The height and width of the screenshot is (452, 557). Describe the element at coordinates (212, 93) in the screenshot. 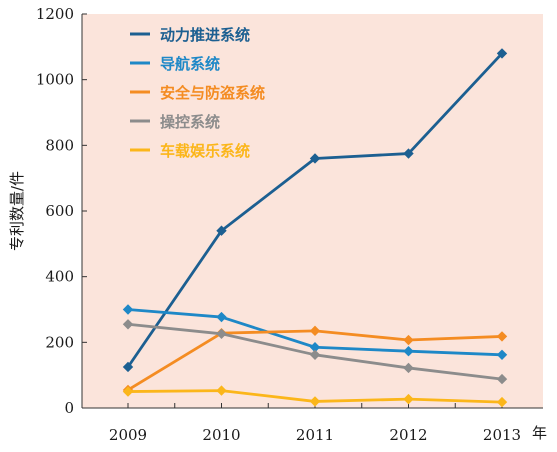

I see `legend-label: 安全与防盗系统` at that location.